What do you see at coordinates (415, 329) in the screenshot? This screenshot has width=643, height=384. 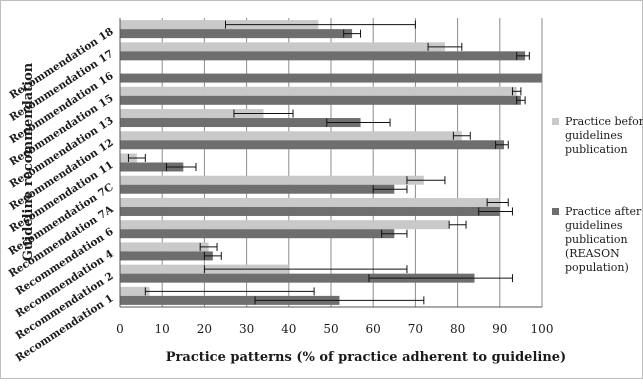 I see `x-tick-label: 70` at bounding box center [415, 329].